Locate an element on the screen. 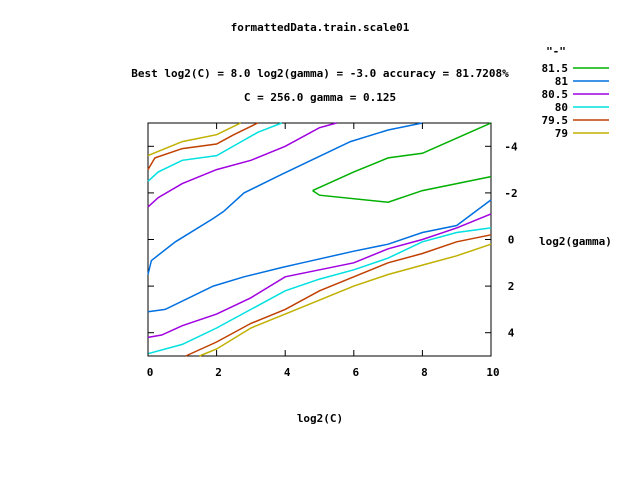  contour-line-79-5-seg2 is located at coordinates (338, 295).